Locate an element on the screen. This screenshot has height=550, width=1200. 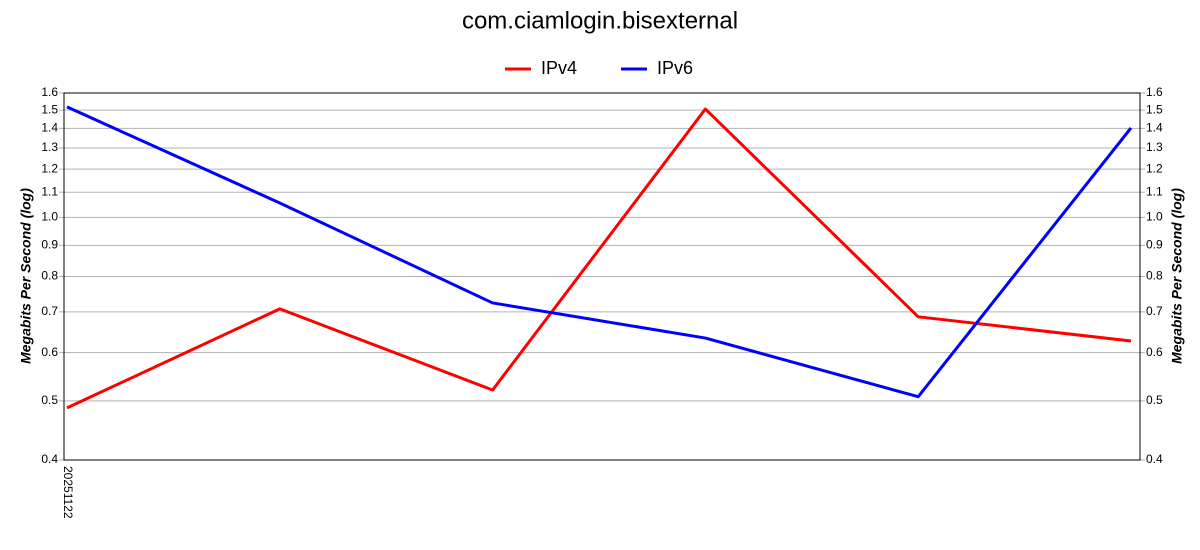
x-tick-label: 20251122 is located at coordinates (68, 492).